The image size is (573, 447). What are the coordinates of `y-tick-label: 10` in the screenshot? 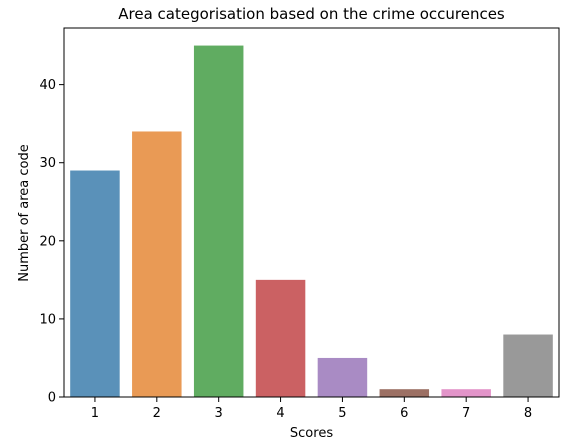 It's located at (47, 319).